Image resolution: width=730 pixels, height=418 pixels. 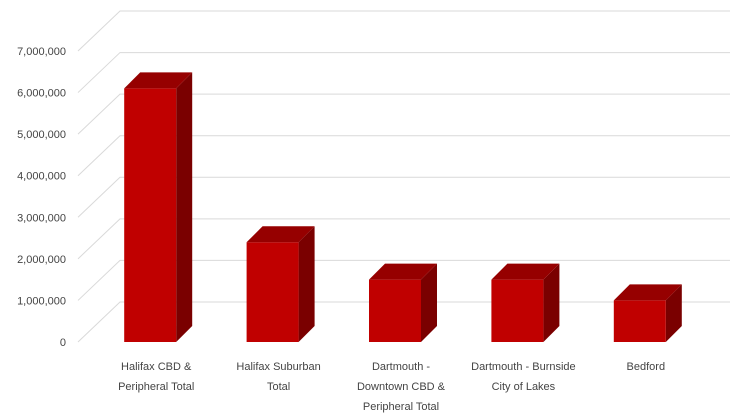 What do you see at coordinates (41, 94) in the screenshot?
I see `y-tick-label: 6,000,000` at bounding box center [41, 94].